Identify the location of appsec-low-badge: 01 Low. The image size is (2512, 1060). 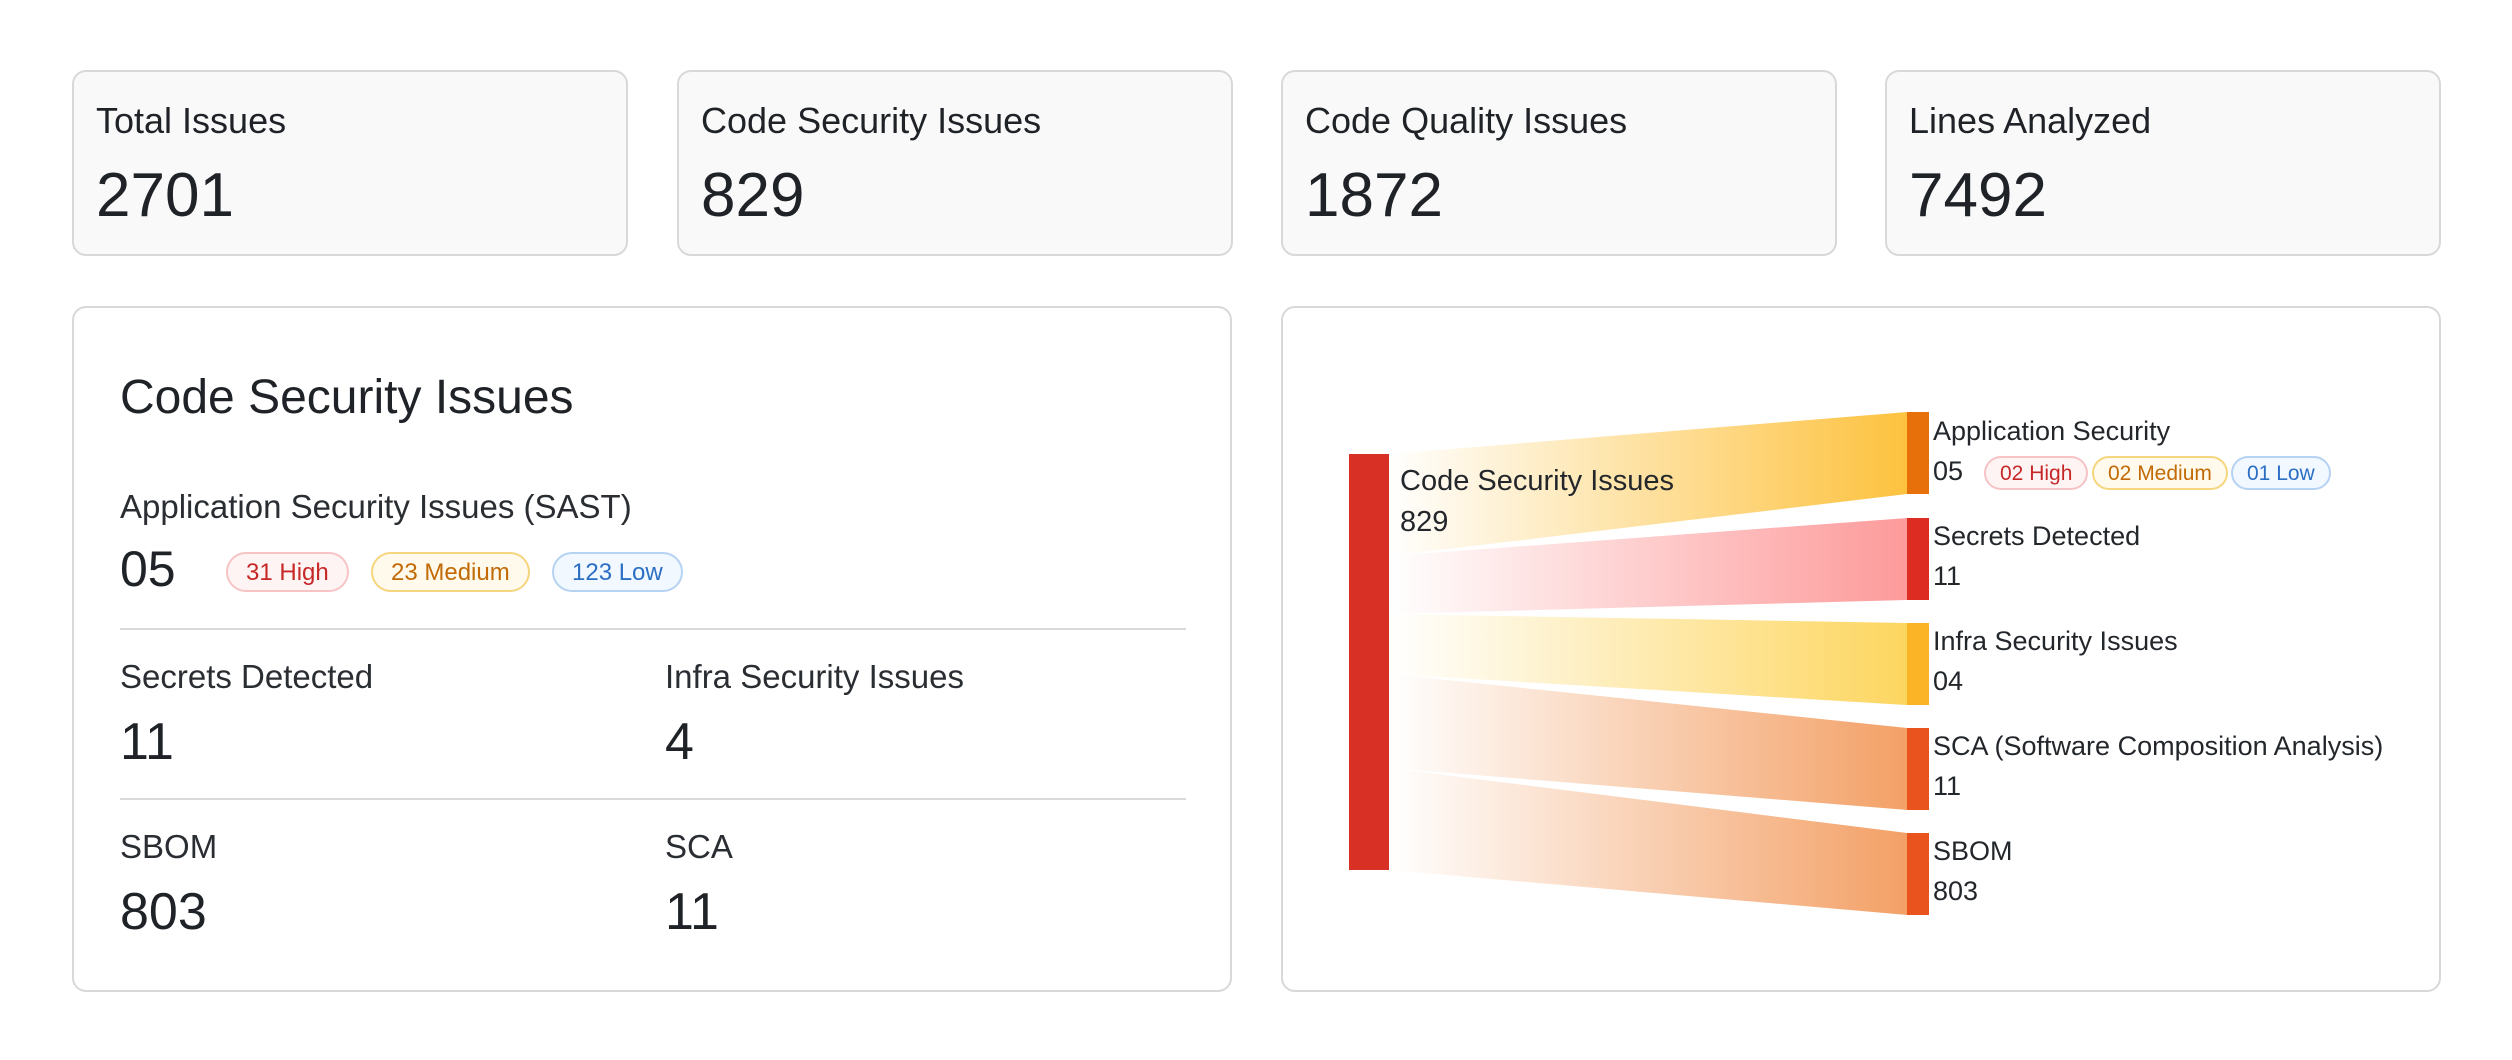
(2281, 473).